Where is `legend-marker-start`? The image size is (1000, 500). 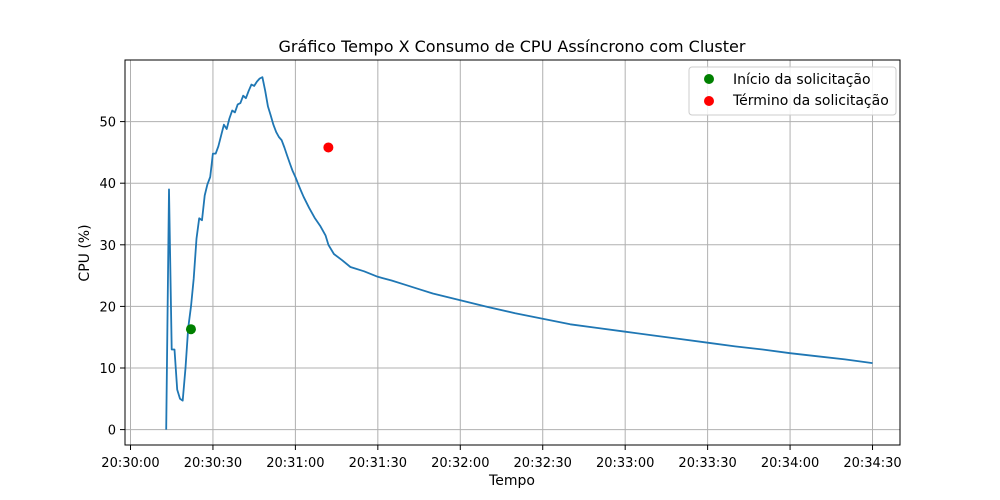
legend-marker-start is located at coordinates (709, 79).